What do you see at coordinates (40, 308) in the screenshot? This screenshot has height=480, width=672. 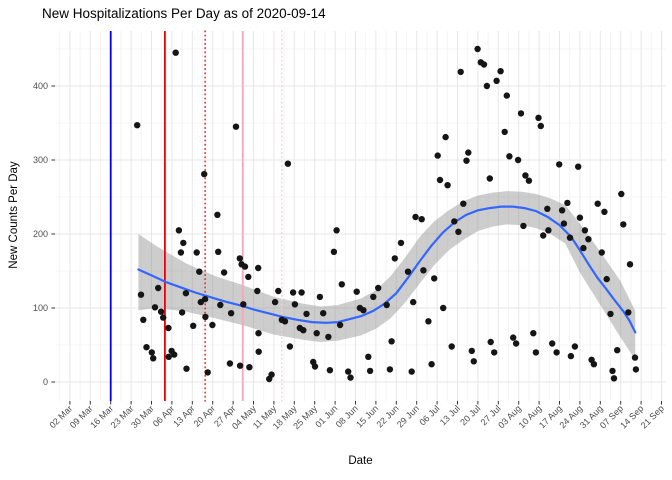 I see `y-tick-label: 100` at bounding box center [40, 308].